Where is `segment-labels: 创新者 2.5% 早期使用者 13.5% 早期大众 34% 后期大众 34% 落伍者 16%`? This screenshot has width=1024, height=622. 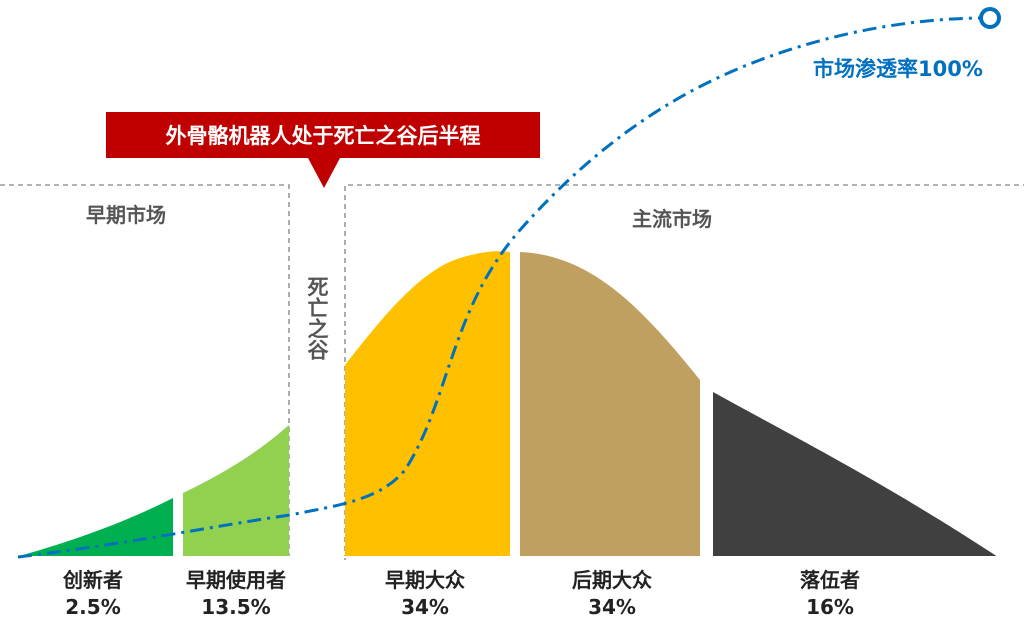
segment-labels: 创新者 2.5% 早期使用者 13.5% 早期大众 34% 后期大众 34% 落伍者 16% is located at coordinates (461, 593).